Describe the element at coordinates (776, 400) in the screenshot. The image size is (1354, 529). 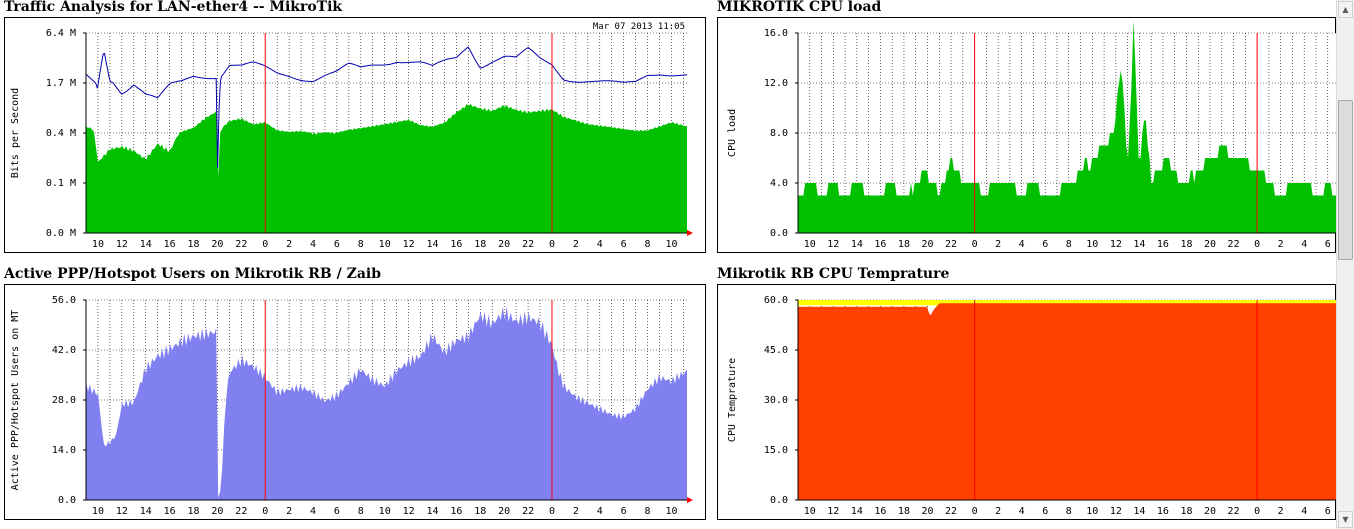
I see `y-tick-label: 30.0` at that location.